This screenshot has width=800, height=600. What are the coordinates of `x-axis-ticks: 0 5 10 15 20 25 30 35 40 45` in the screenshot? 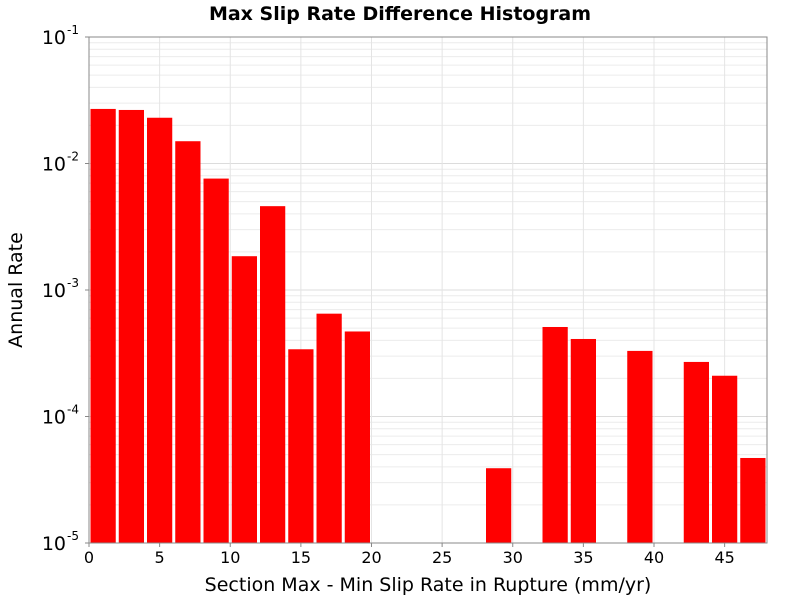 It's located at (409, 555).